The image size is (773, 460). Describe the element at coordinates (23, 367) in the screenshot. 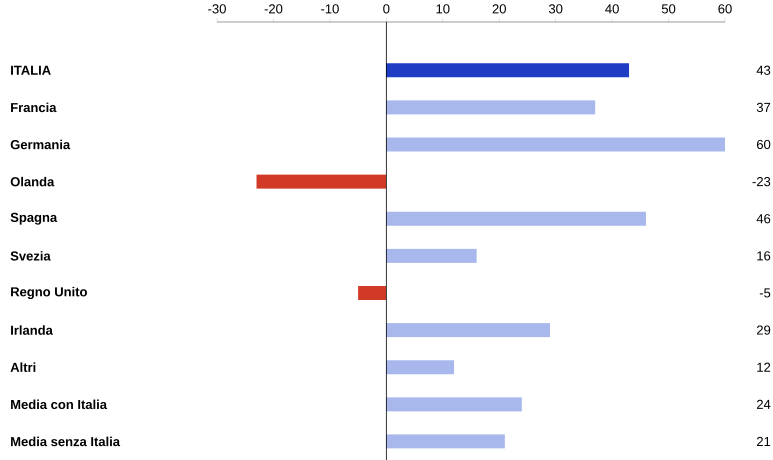

I see `y-tick-label: Altri` at that location.